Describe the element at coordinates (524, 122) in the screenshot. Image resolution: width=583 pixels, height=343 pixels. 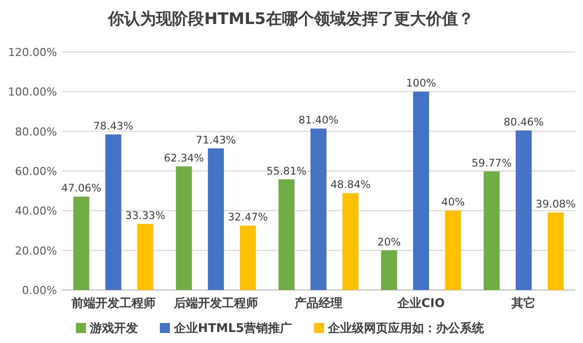
I see `data-label: 80.46%` at that location.